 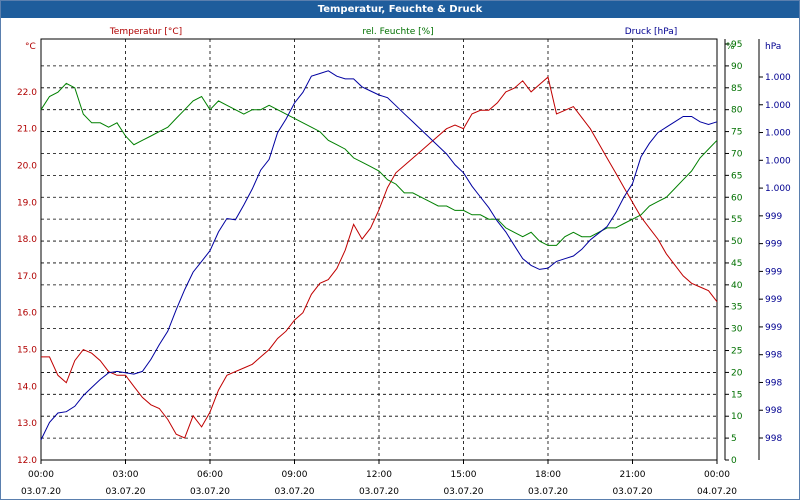 I want to click on pressure-axis-unit: hPa, so click(x=773, y=47).